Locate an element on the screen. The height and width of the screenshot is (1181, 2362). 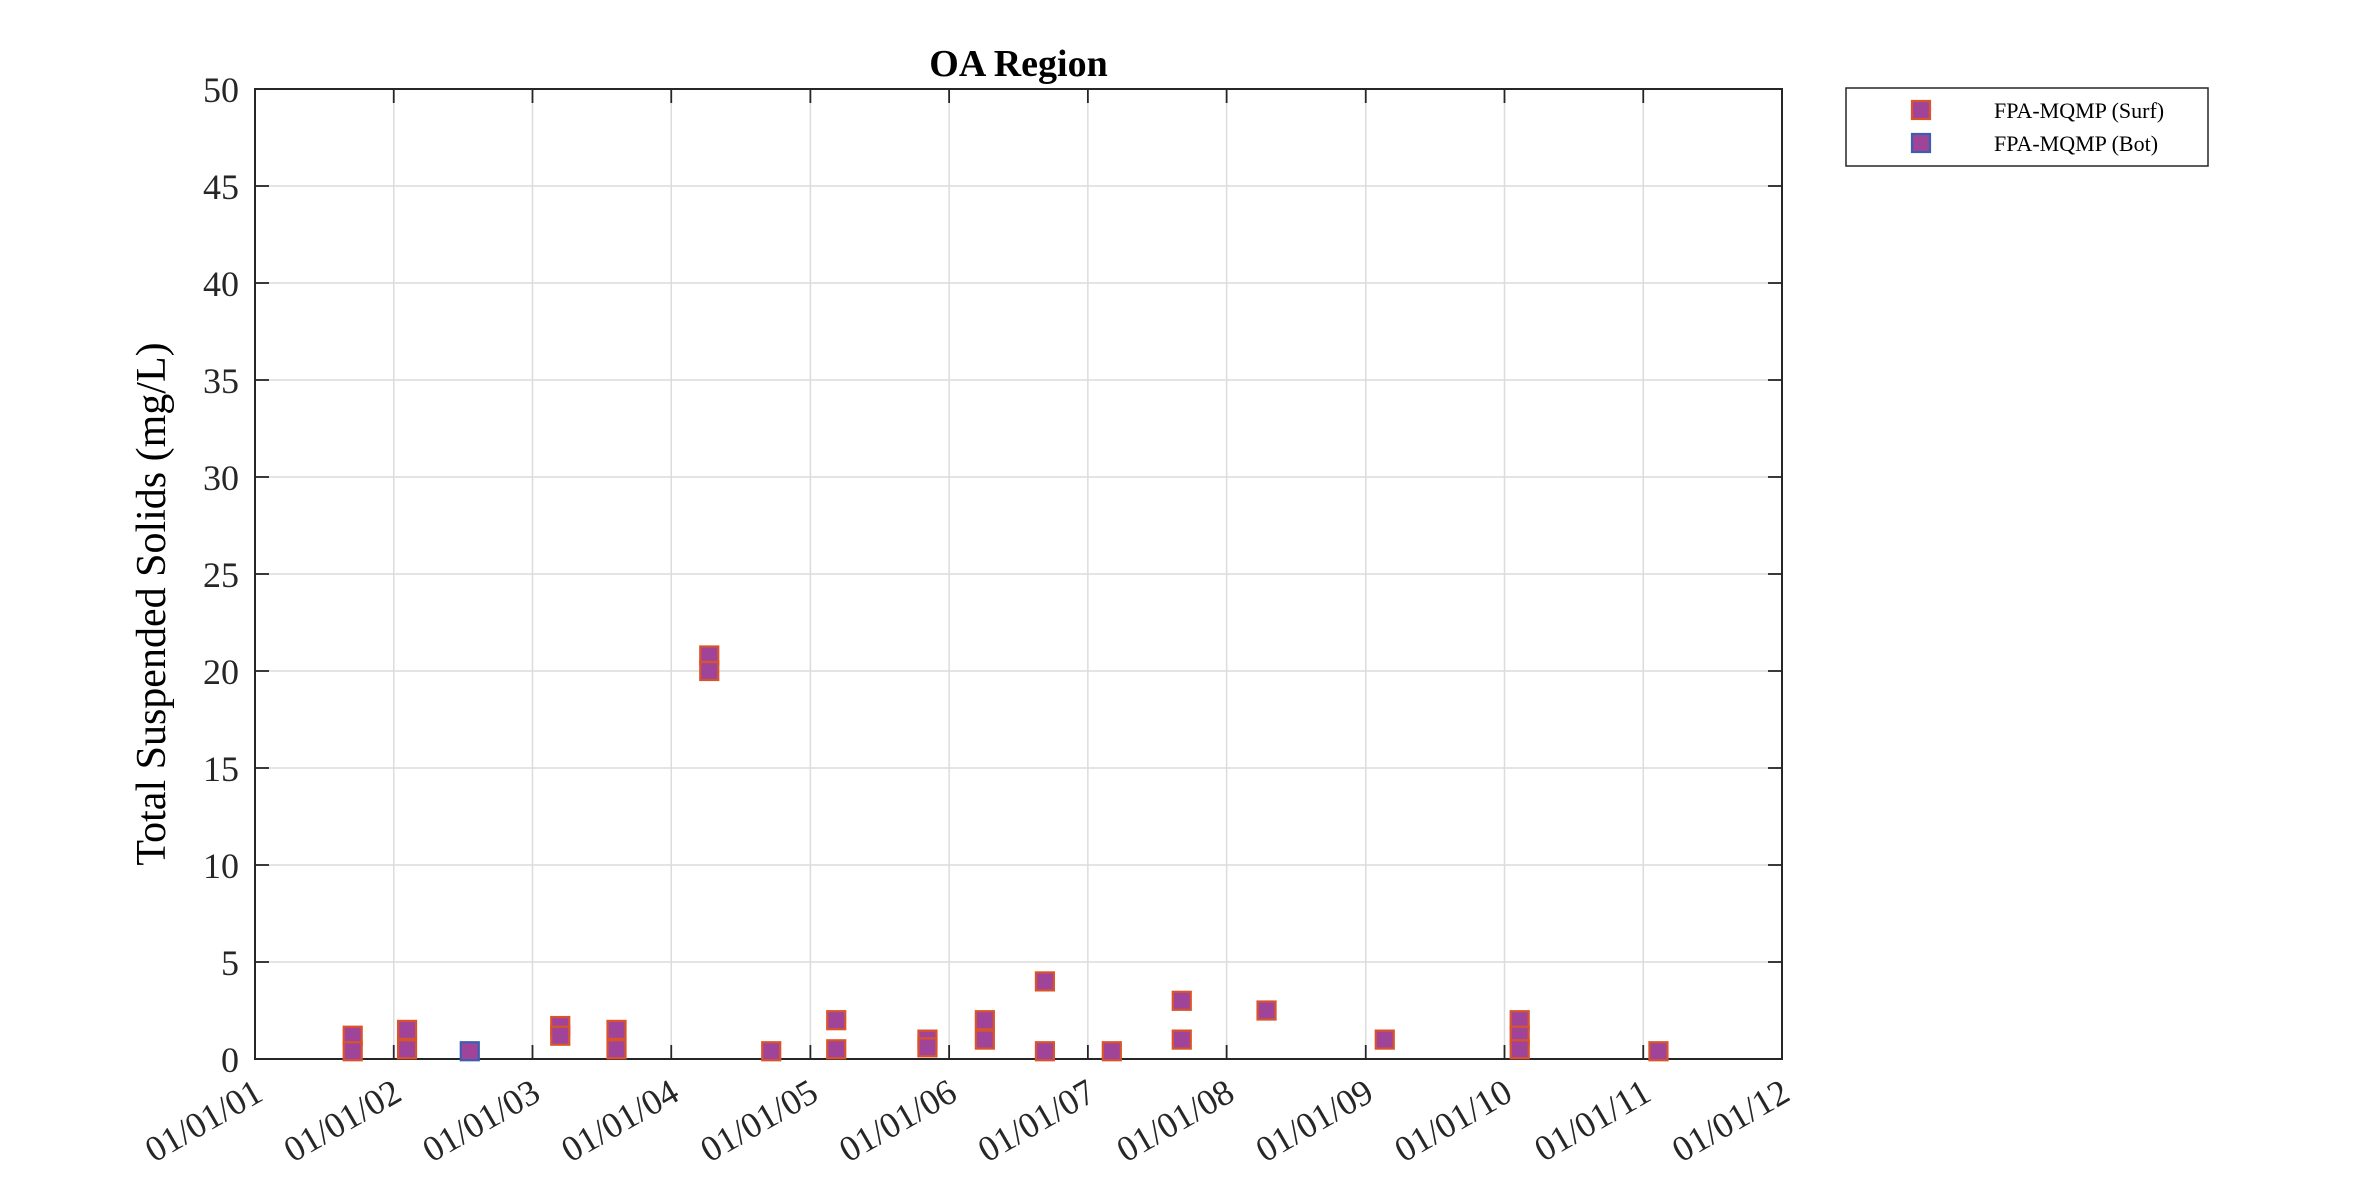
y-tick-label: 10 is located at coordinates (221, 866).